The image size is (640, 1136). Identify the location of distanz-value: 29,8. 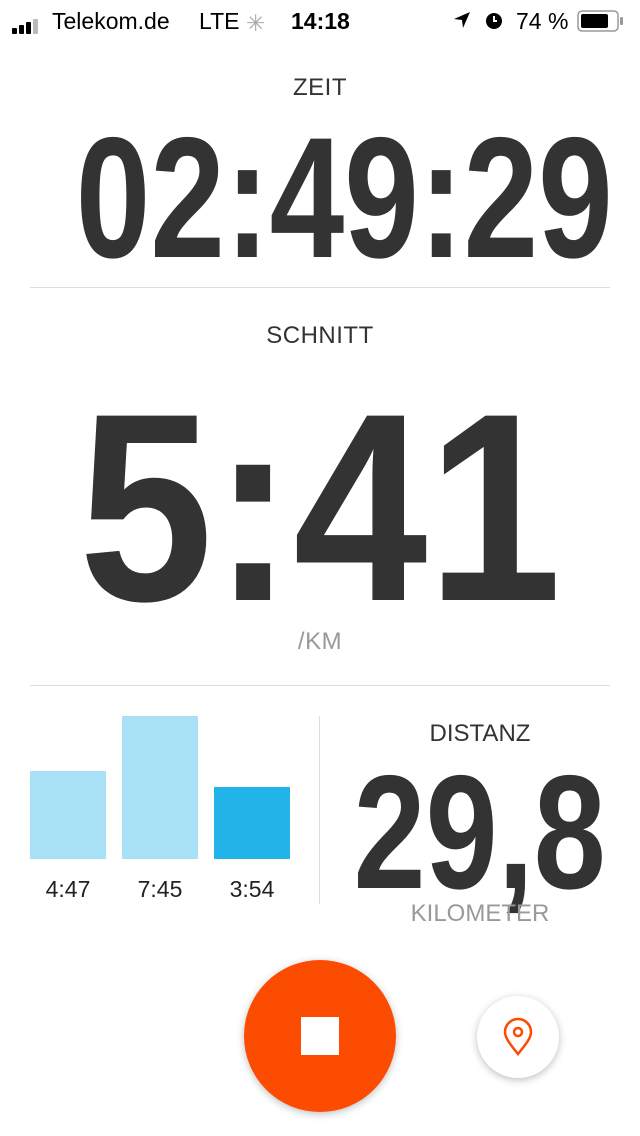
(480, 832).